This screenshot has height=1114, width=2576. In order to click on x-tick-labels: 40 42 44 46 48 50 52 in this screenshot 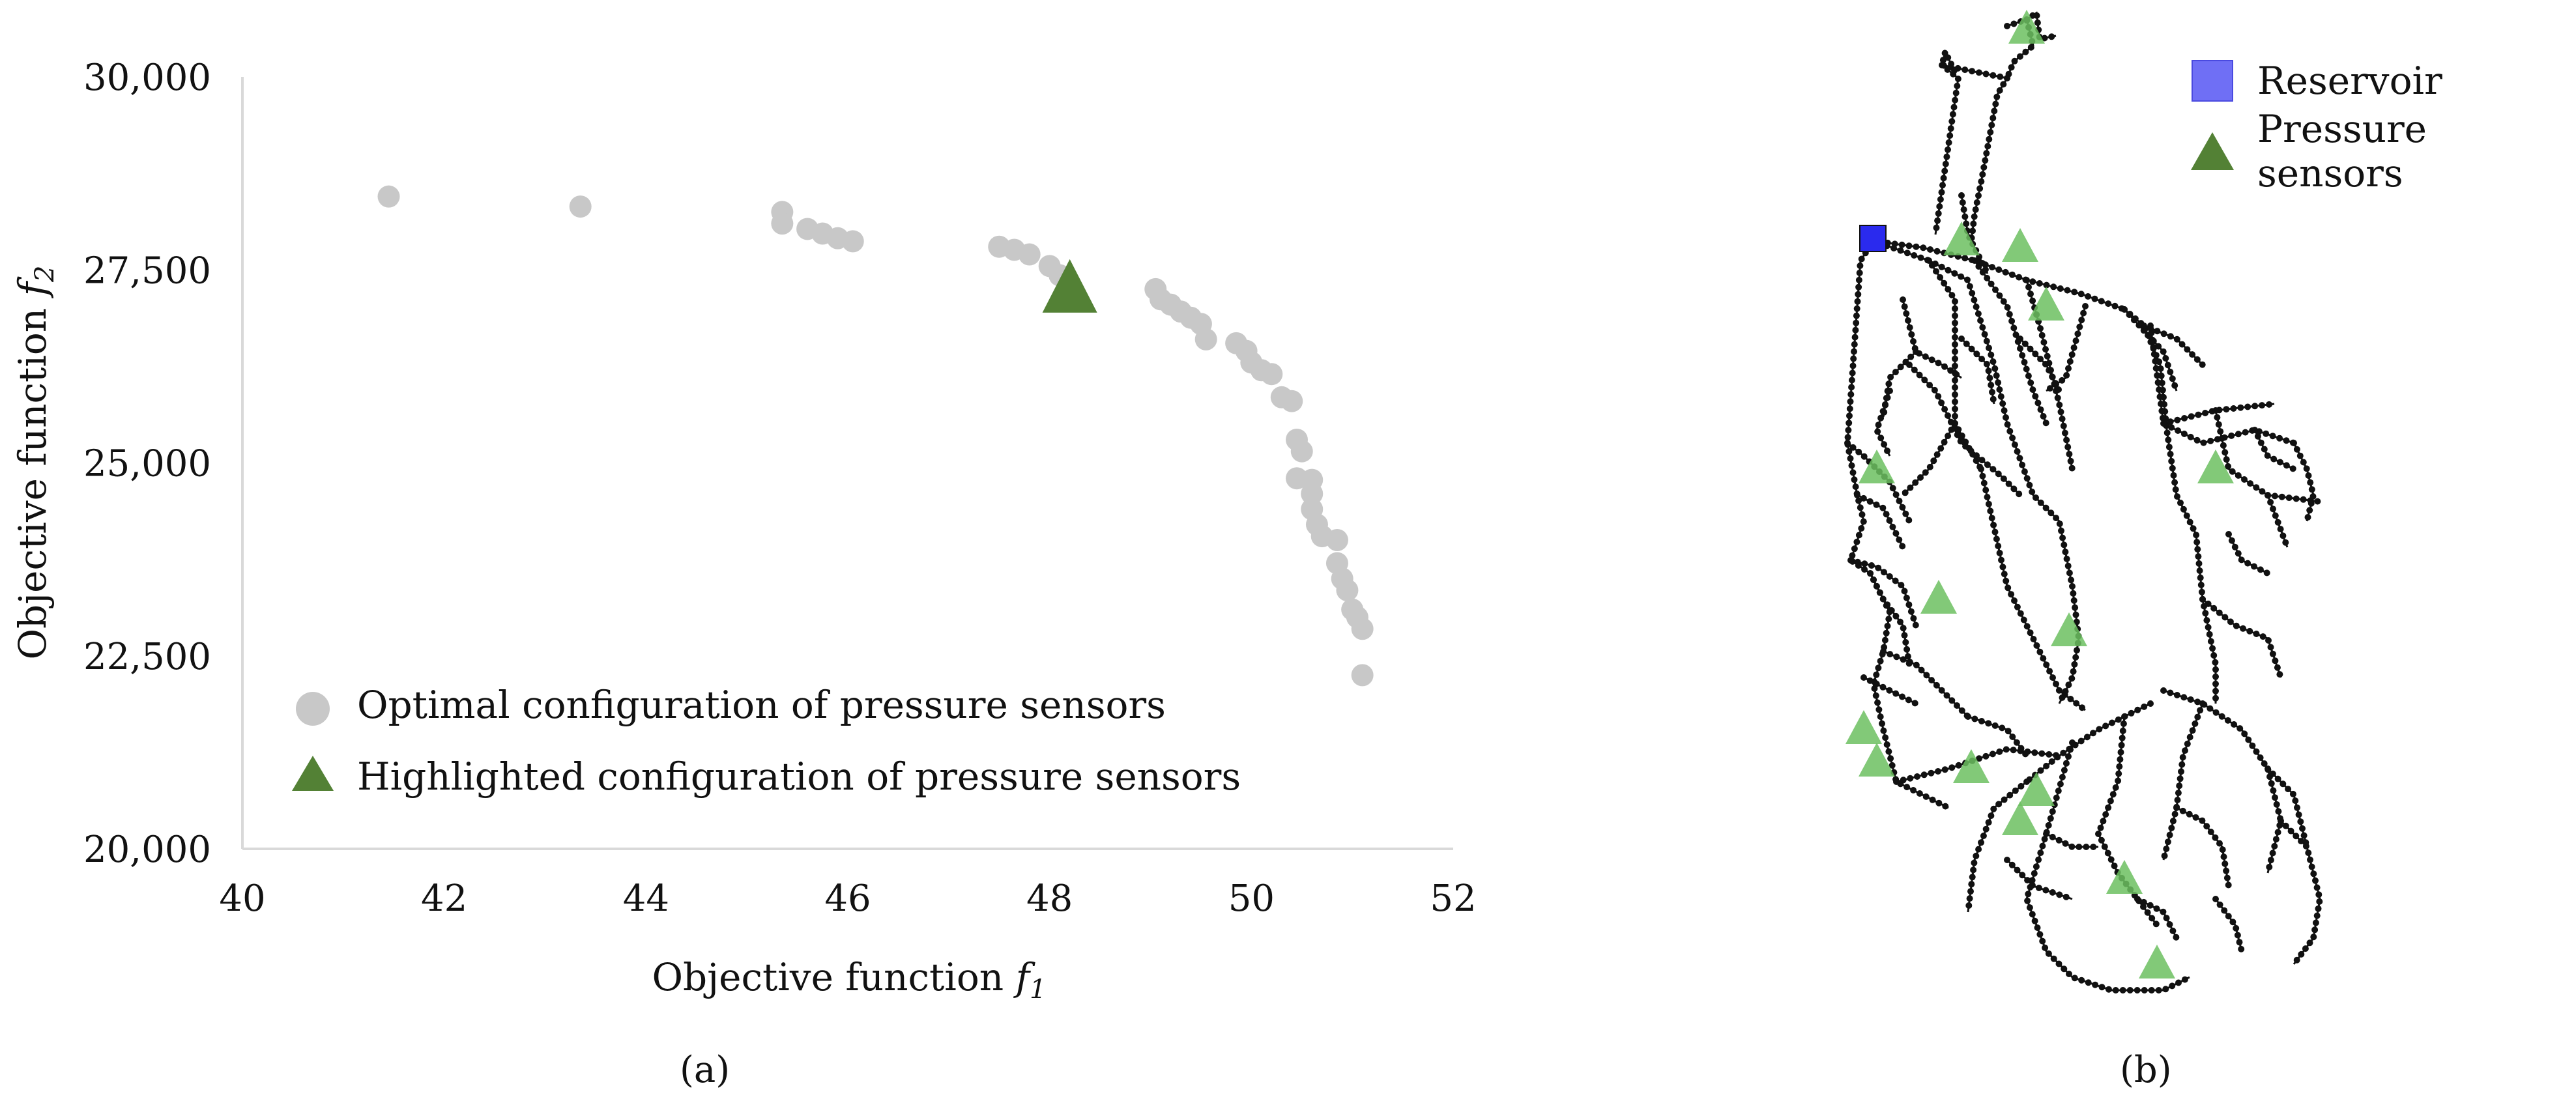, I will do `click(847, 899)`.